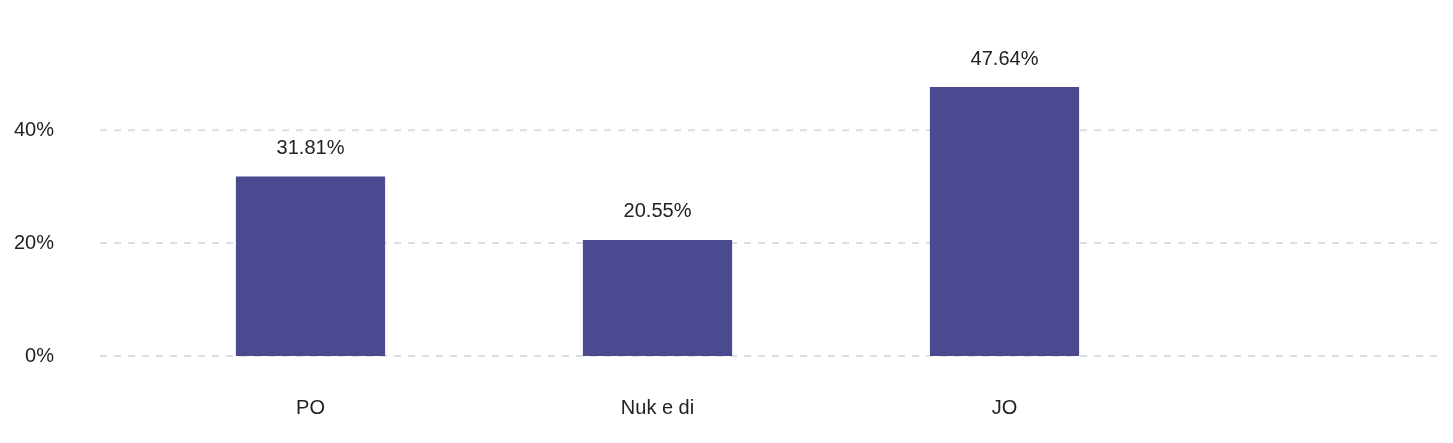  What do you see at coordinates (310, 406) in the screenshot?
I see `x-tick-label: PO` at bounding box center [310, 406].